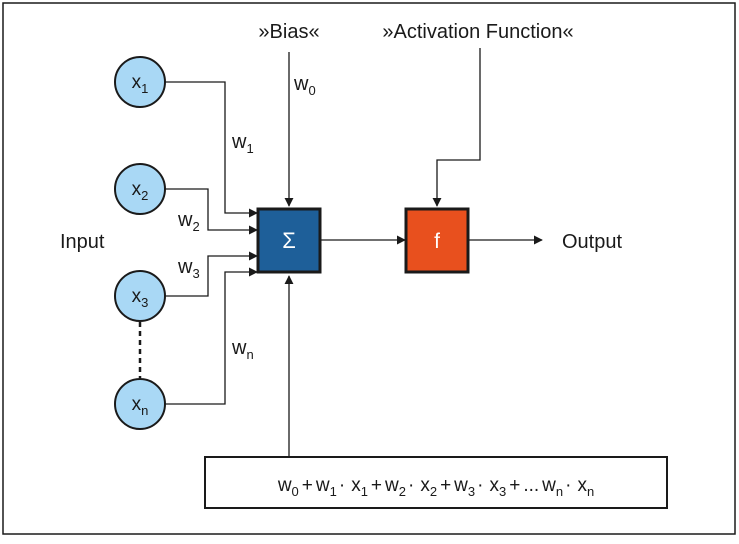 The image size is (739, 544). I want to click on edge-x1-sum, so click(211, 149).